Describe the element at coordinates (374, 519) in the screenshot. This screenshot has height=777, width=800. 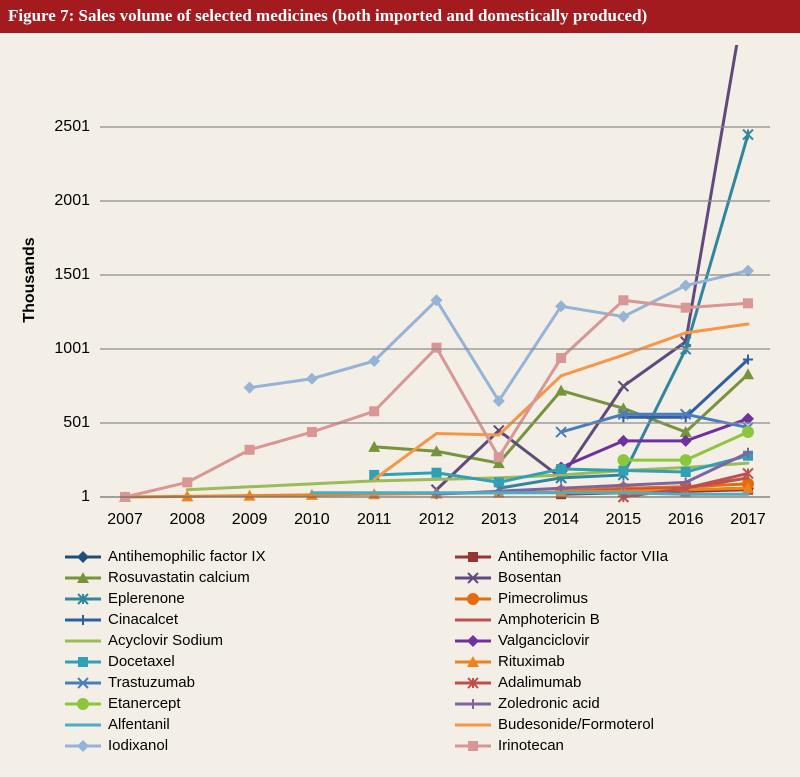
I see `x-tick-label: 2011` at that location.